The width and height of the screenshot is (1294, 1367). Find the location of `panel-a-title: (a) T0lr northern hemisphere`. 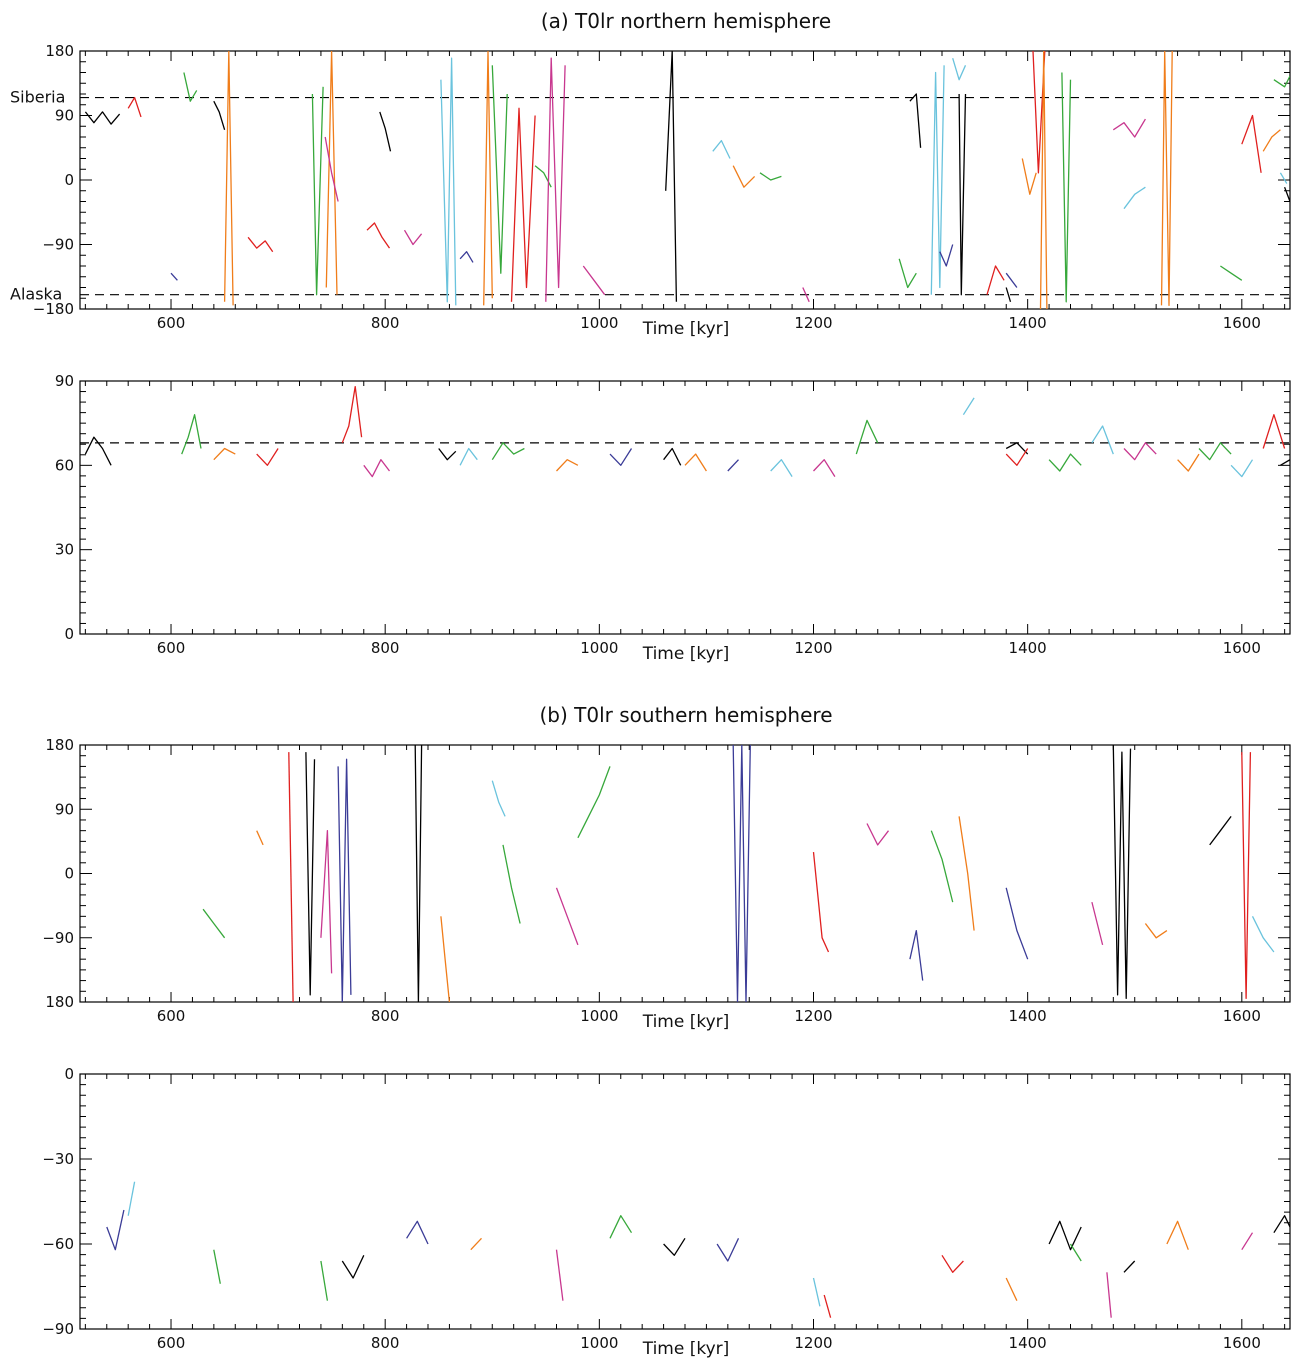

panel-a-title: (a) T0lr northern hemisphere is located at coordinates (686, 21).